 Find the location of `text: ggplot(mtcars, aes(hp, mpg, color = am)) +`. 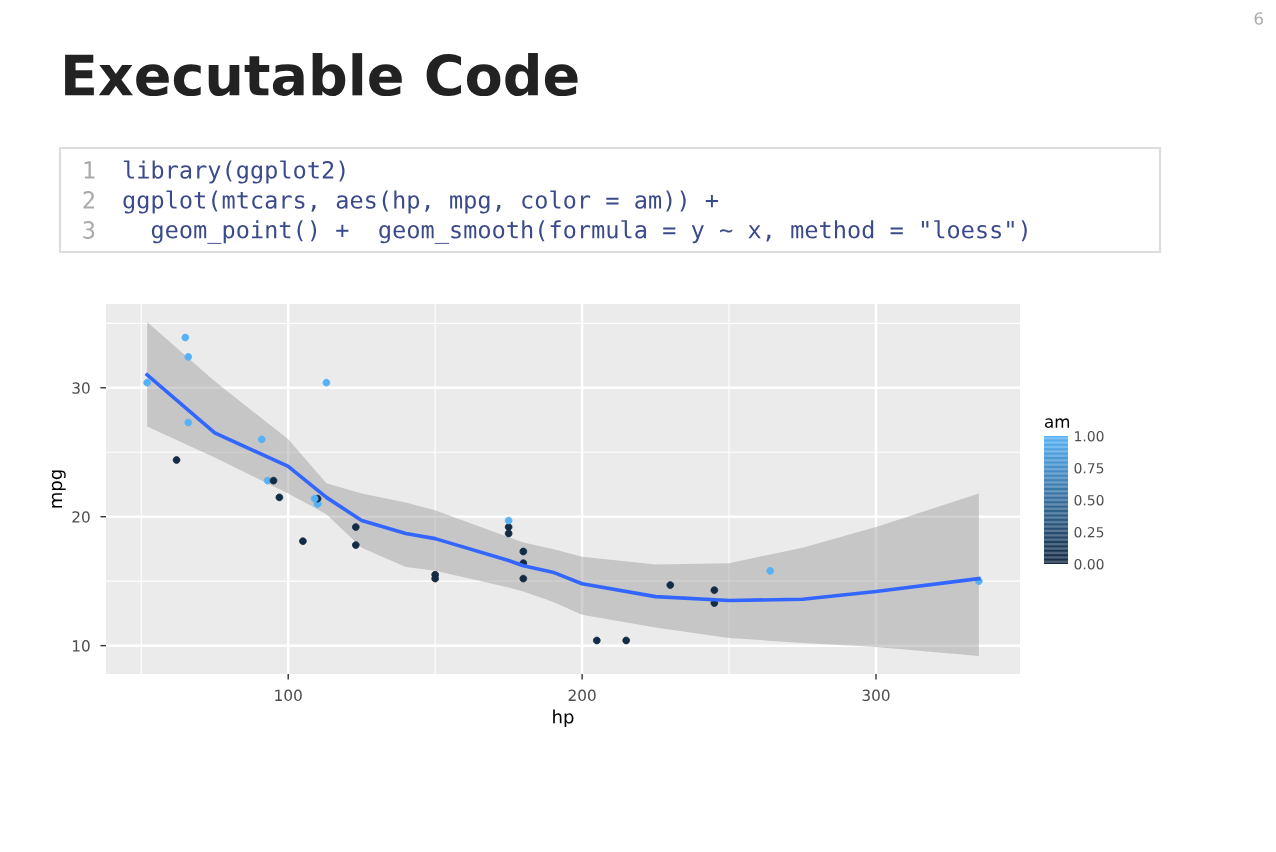

text: ggplot(mtcars, aes(hp, mpg, color = am)) + is located at coordinates (421, 202).